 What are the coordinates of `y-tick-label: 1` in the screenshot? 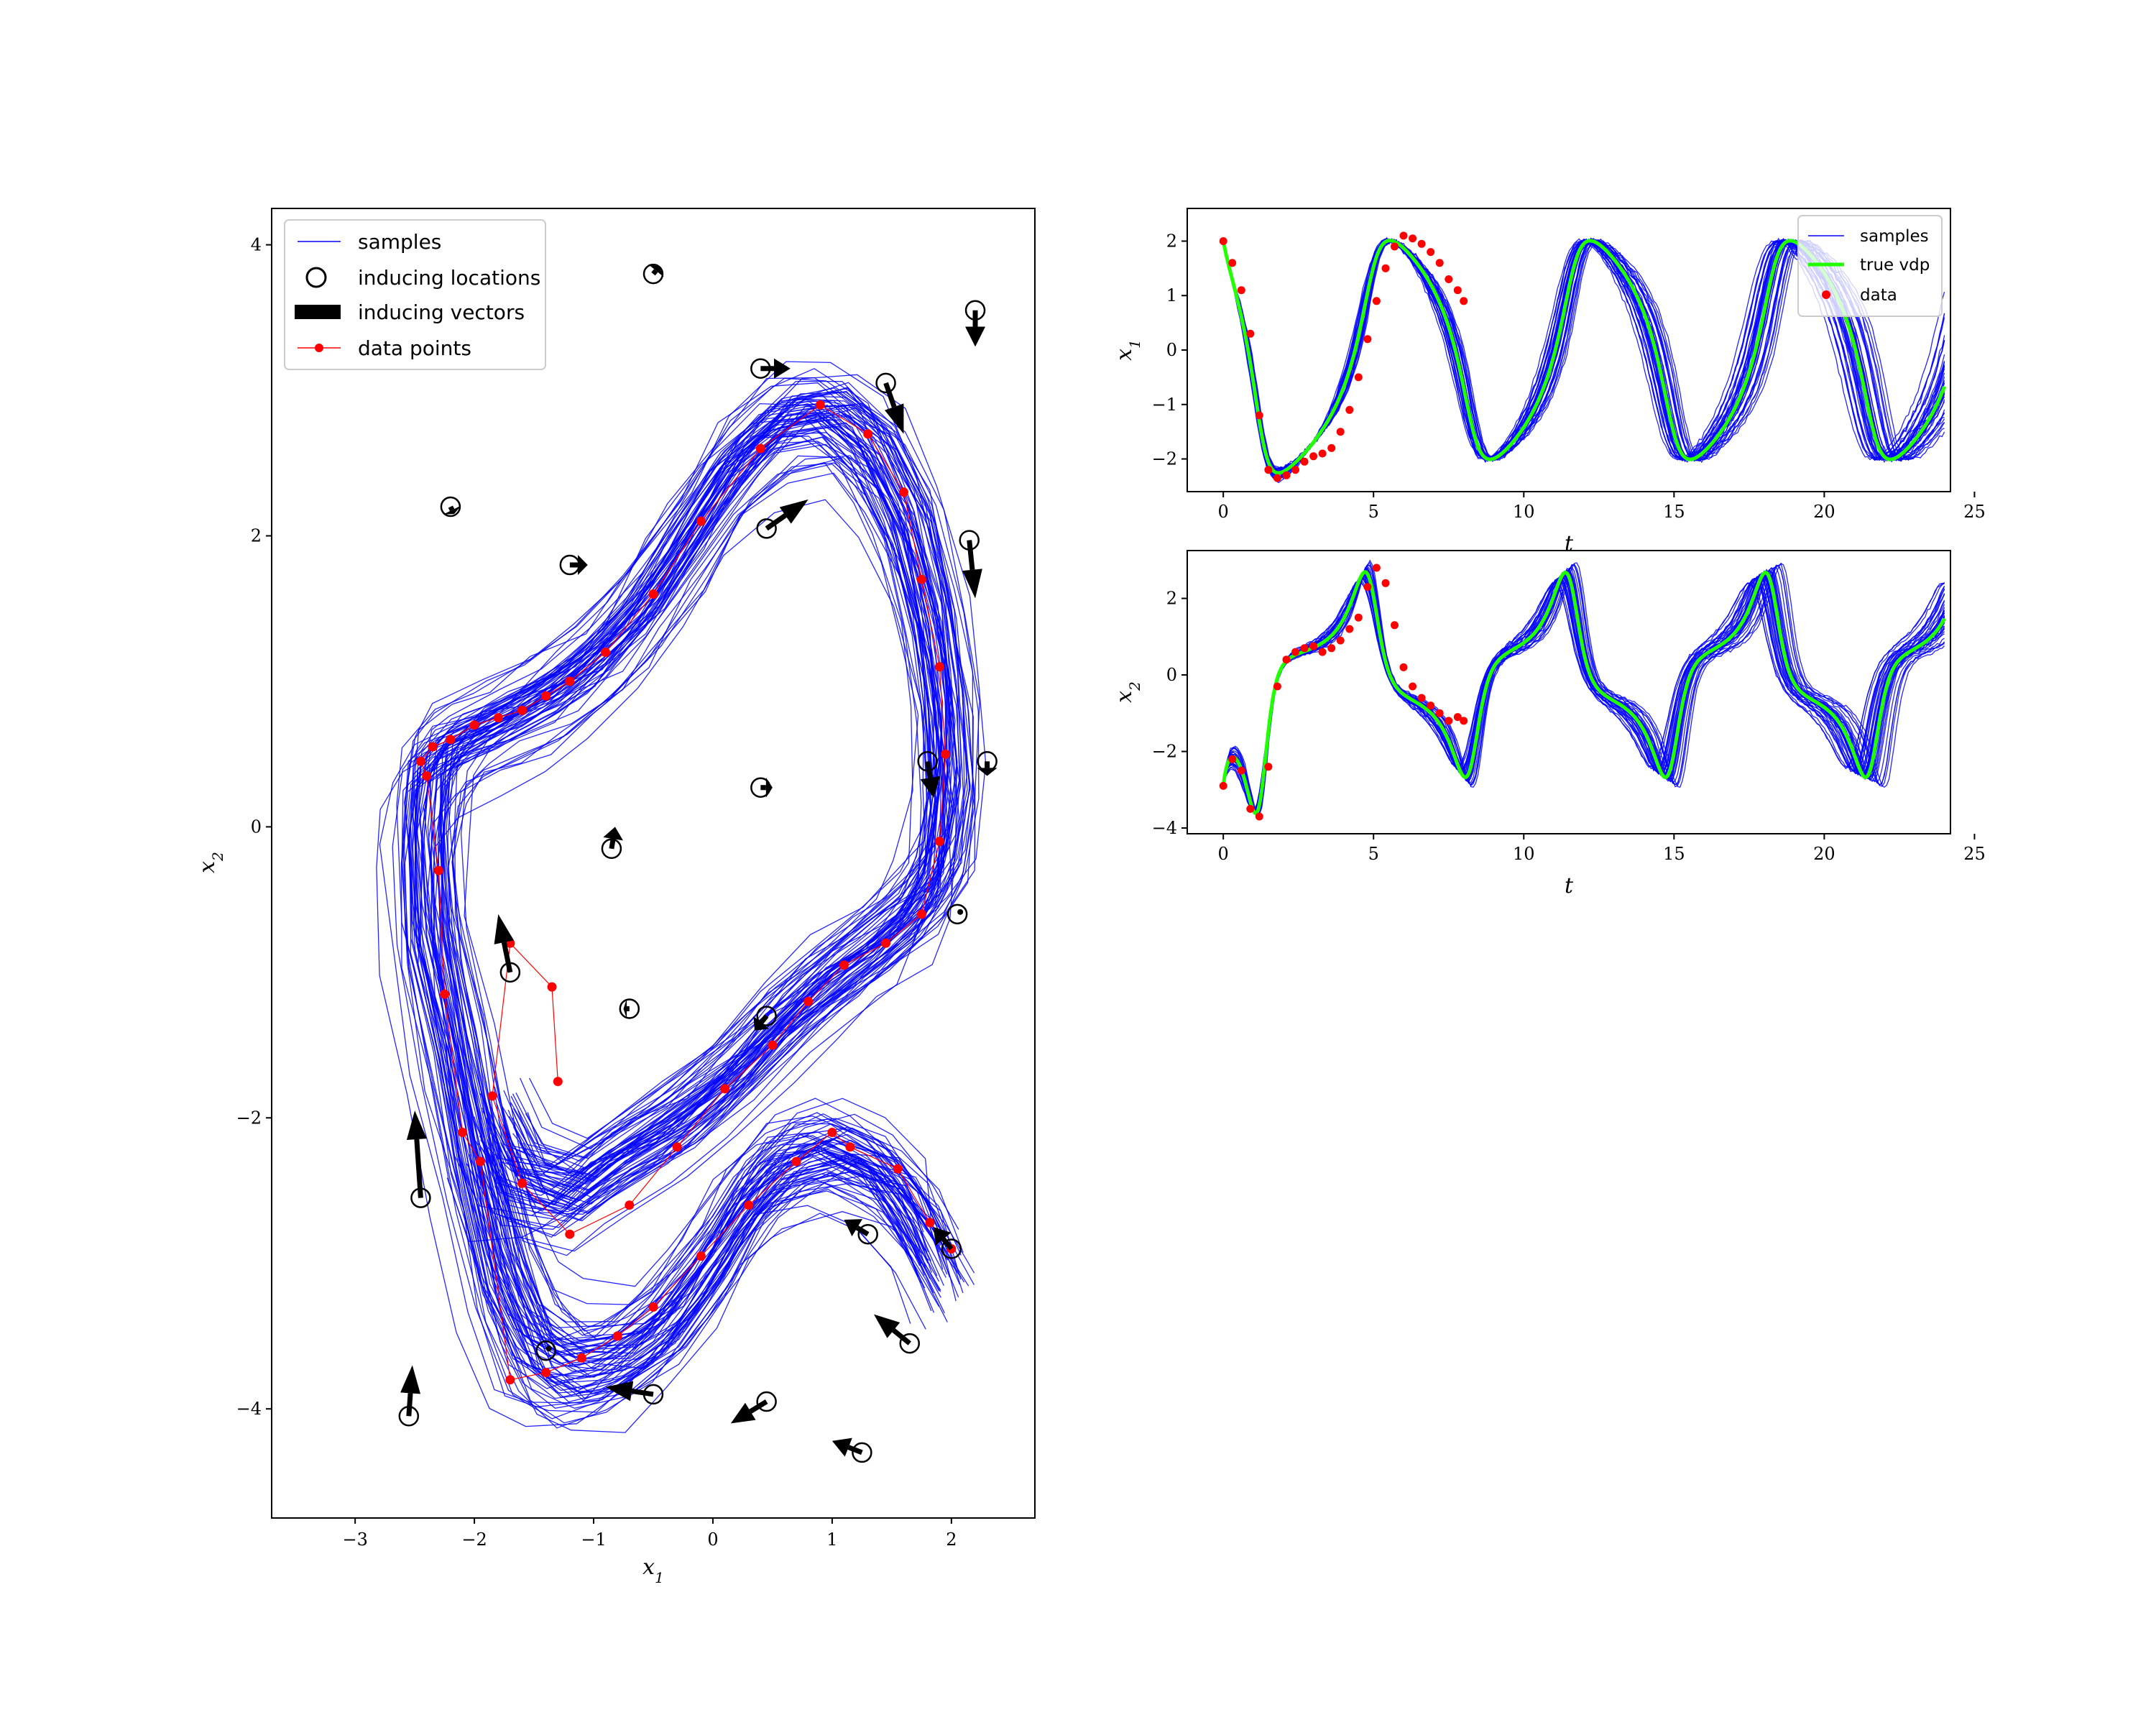 It's located at (1171, 295).